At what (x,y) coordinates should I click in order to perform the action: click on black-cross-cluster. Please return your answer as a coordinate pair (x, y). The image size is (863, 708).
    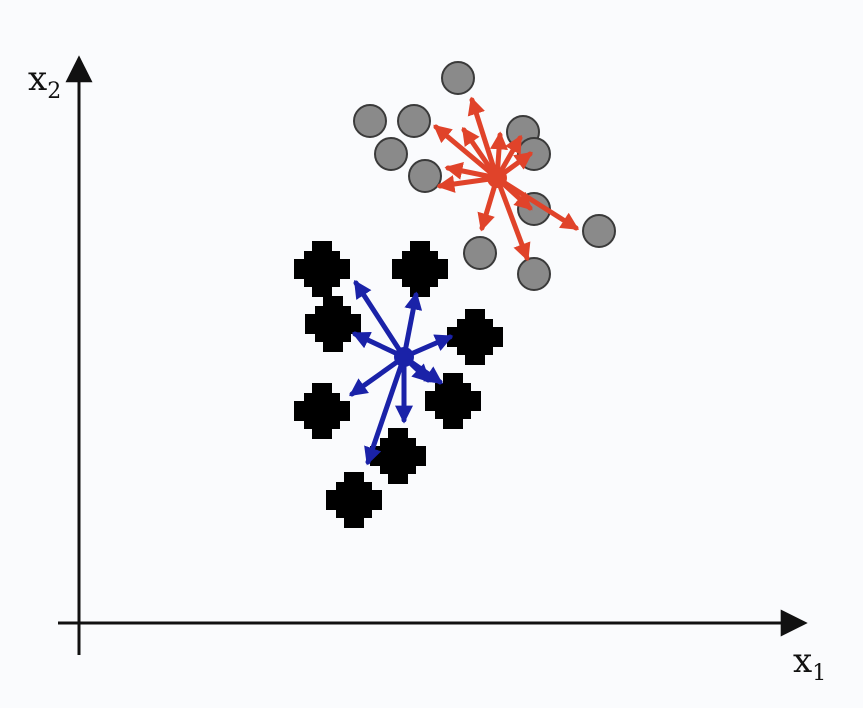
    Looking at the image, I should click on (398, 384).